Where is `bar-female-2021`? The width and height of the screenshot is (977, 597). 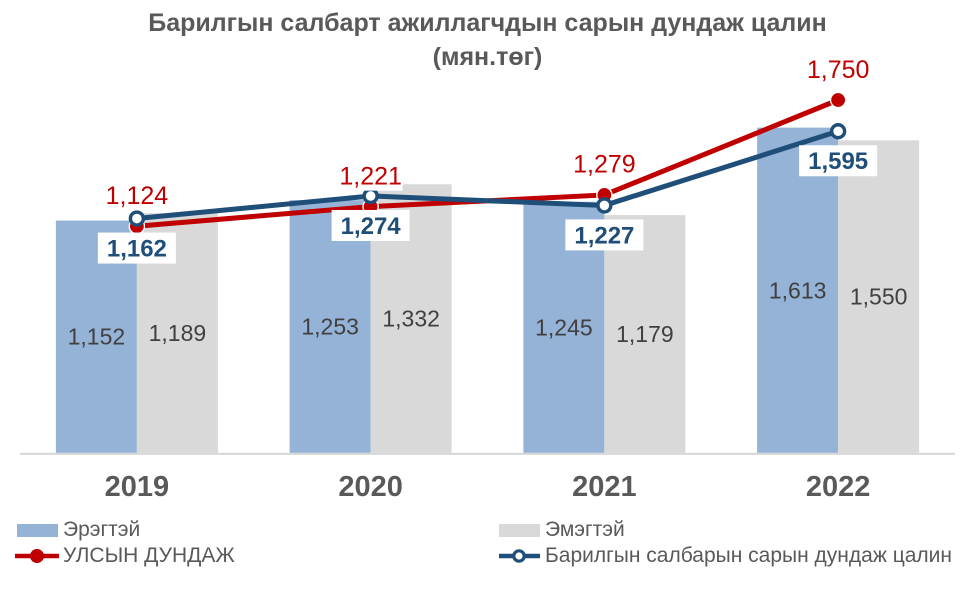 bar-female-2021 is located at coordinates (645, 334).